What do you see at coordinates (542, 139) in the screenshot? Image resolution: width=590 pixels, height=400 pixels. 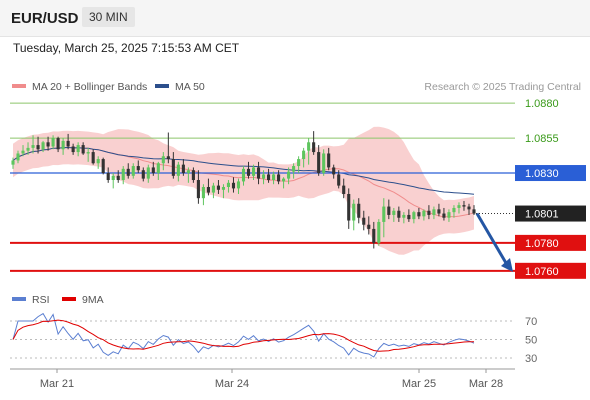 I see `target-level-label: 1.0855` at bounding box center [542, 139].